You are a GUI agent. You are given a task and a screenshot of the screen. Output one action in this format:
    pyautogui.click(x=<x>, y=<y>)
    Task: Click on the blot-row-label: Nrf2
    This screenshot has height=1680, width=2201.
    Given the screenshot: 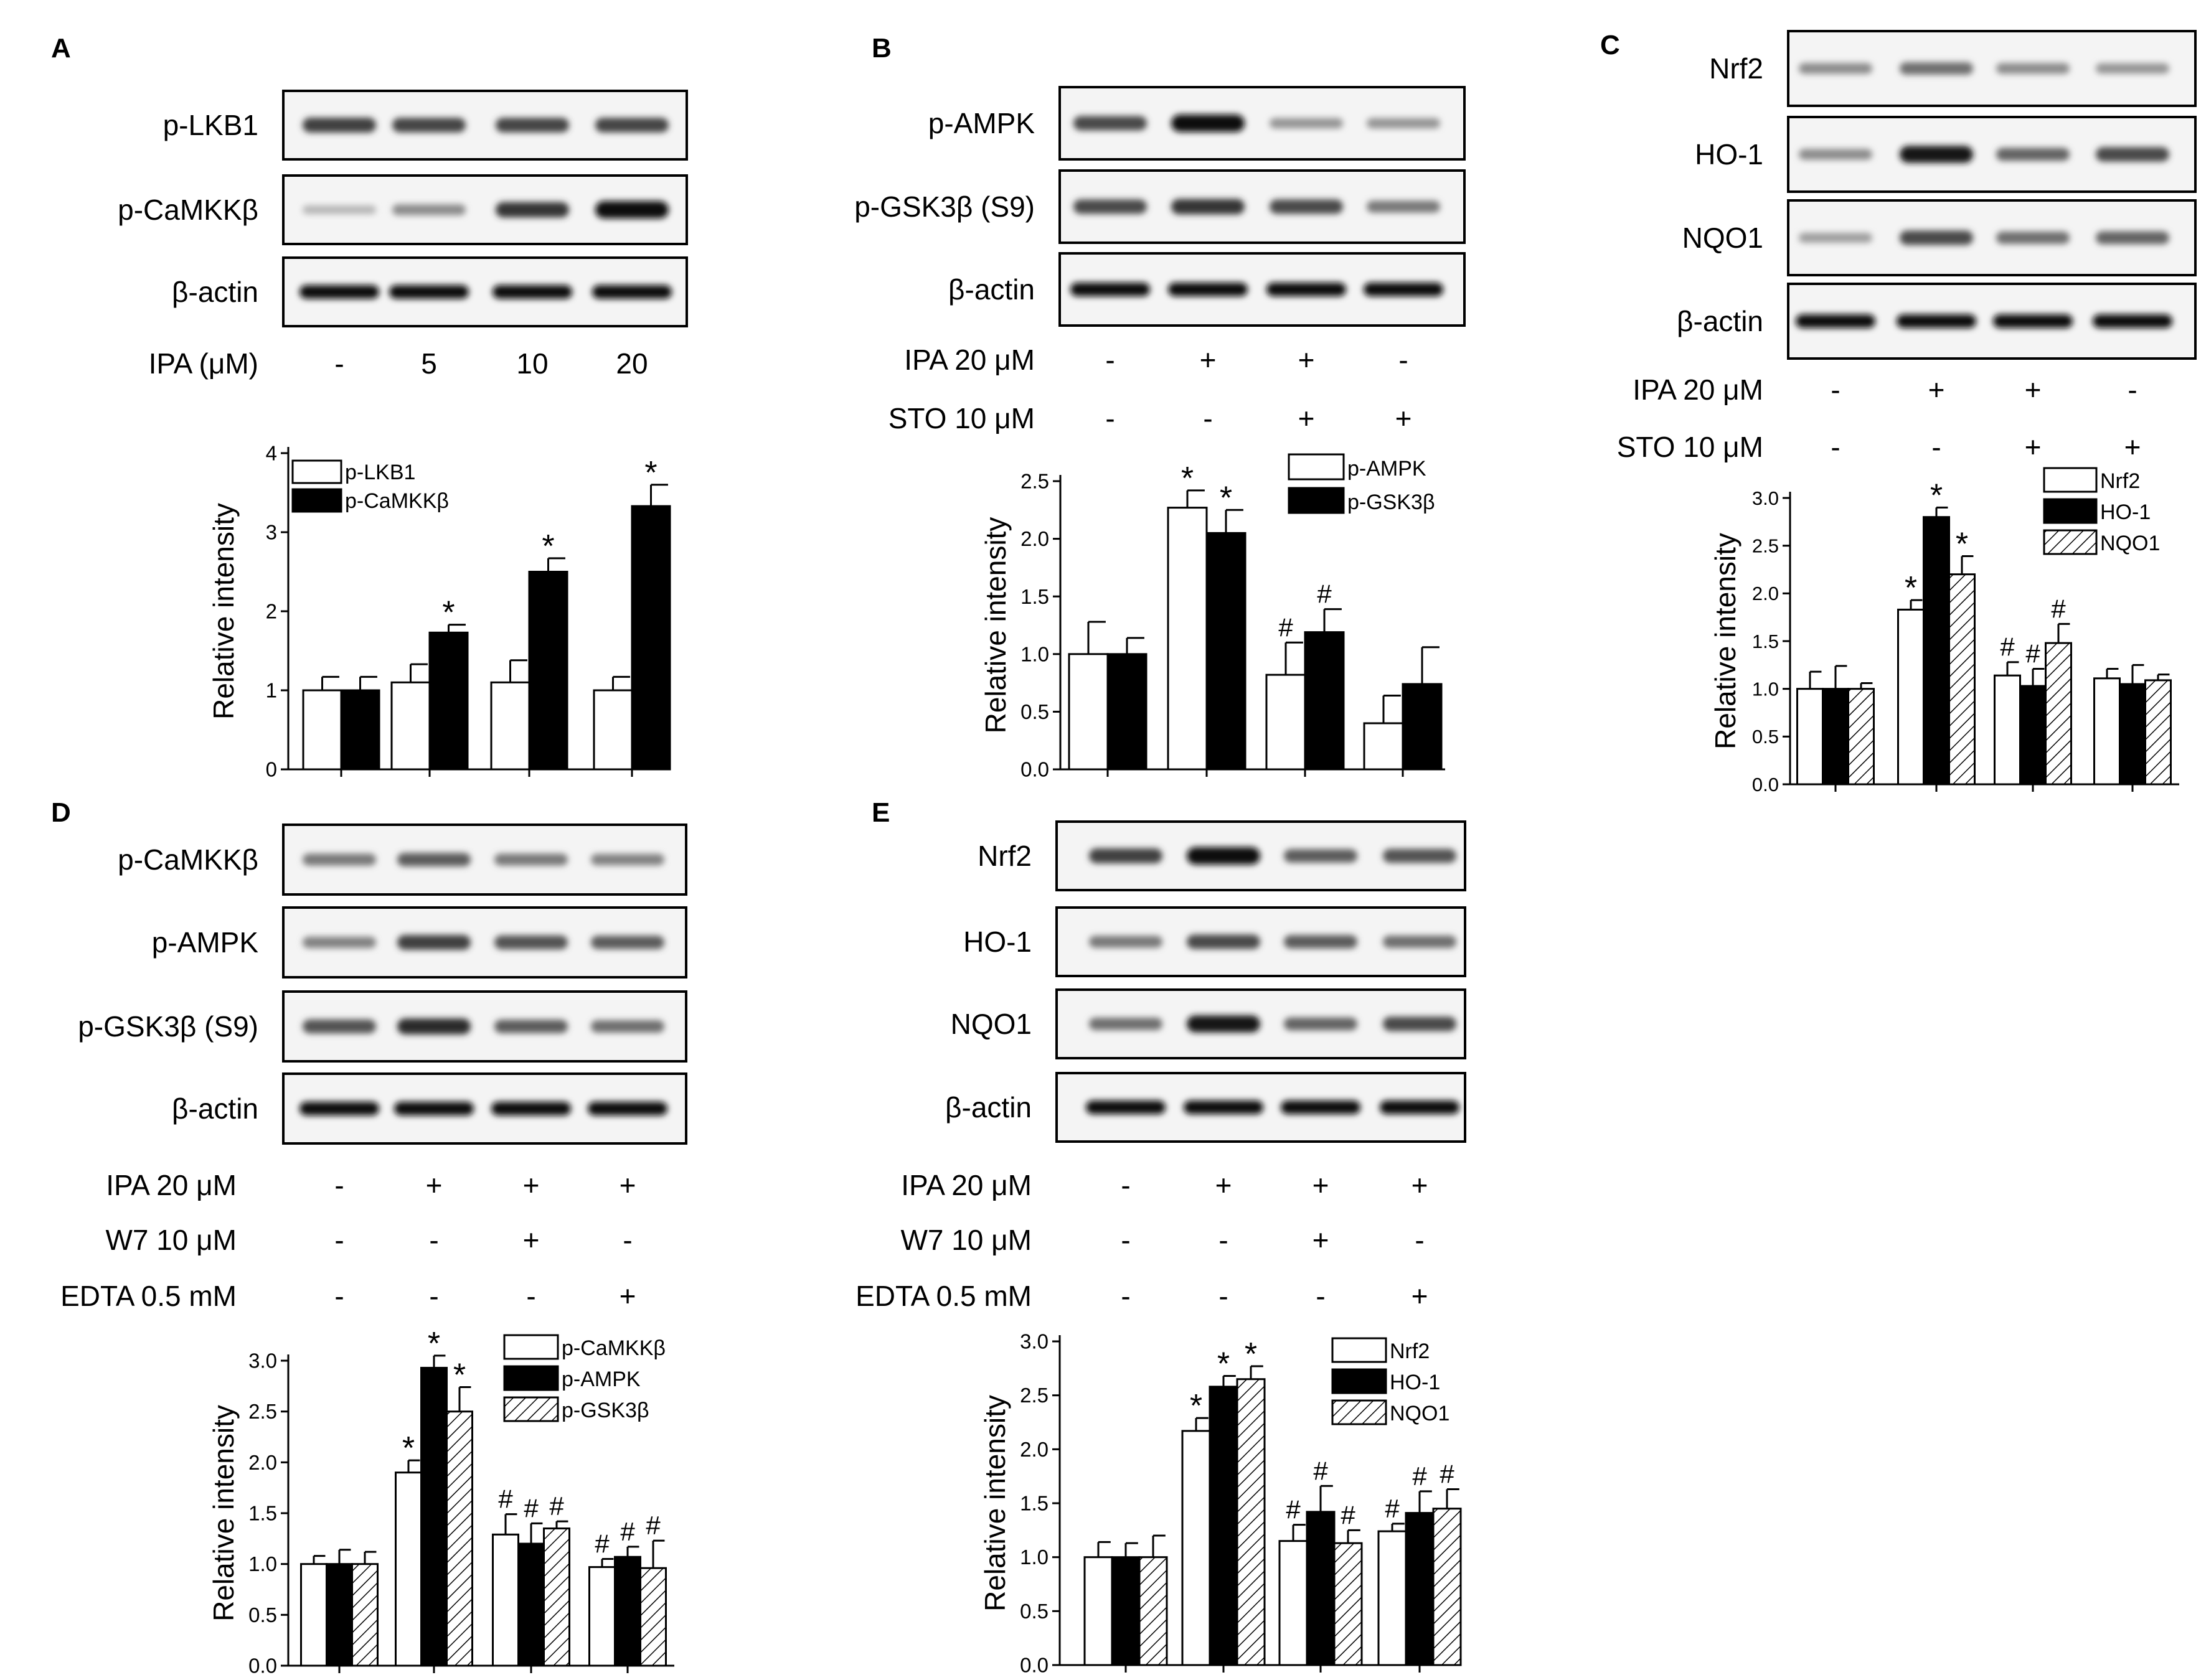 What is the action you would take?
    pyautogui.click(x=1005, y=856)
    